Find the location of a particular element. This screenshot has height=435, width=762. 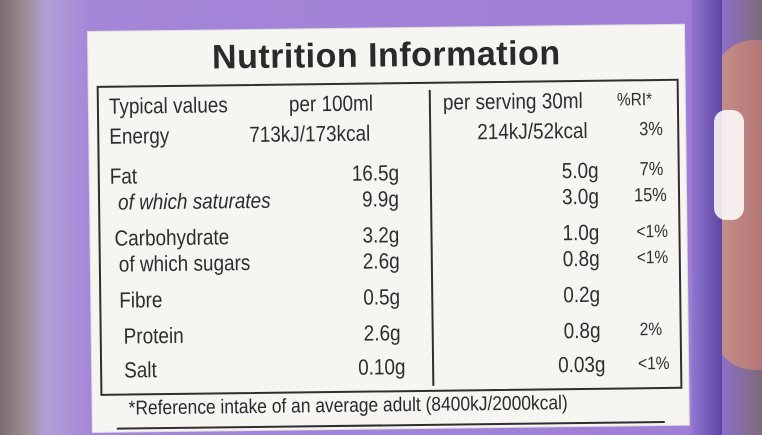

row-protein-name: Protein is located at coordinates (153, 335).